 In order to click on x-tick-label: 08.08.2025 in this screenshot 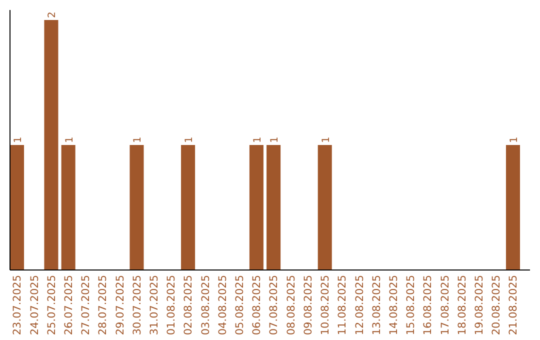, I will do `click(291, 305)`.